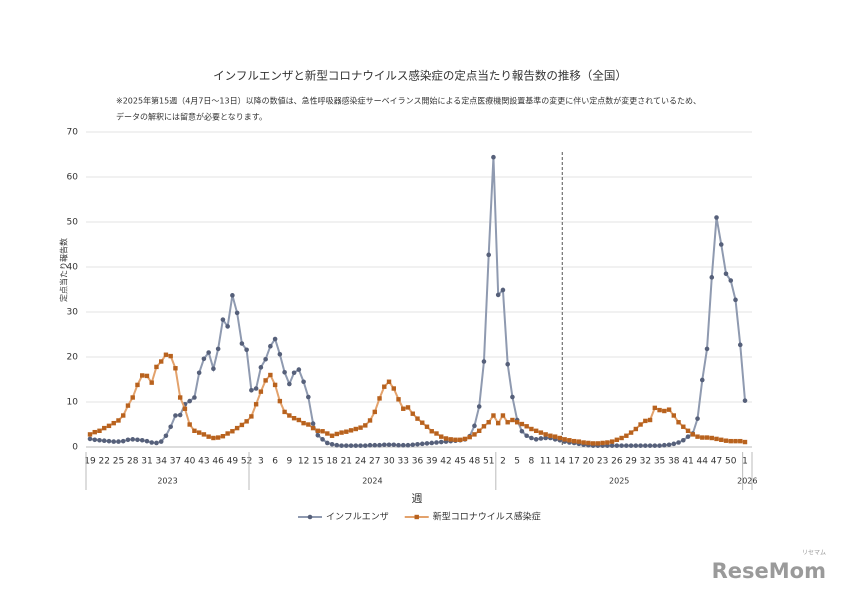 This screenshot has height=595, width=841. I want to click on y-tick-label: 30, so click(73, 313).